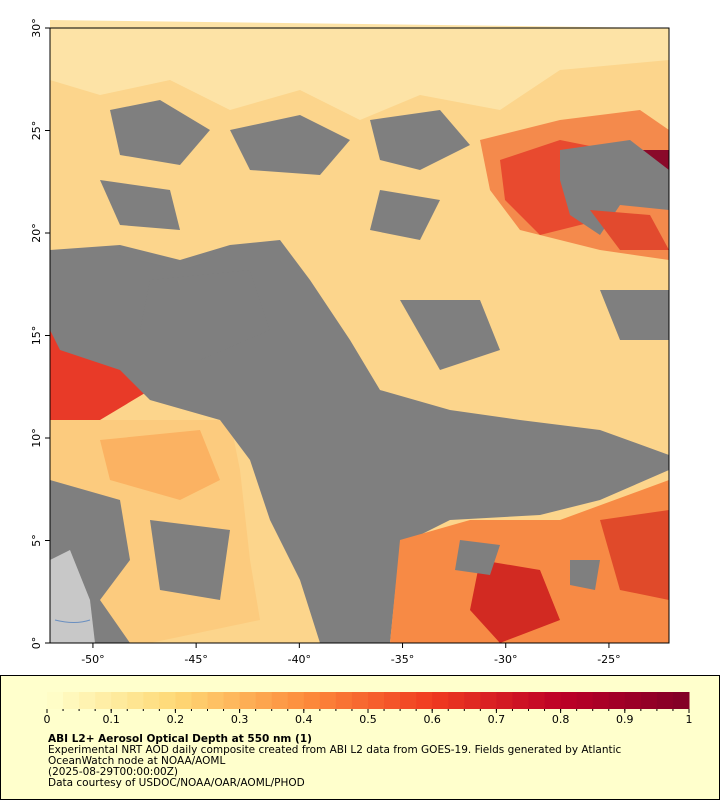 The width and height of the screenshot is (720, 800). Describe the element at coordinates (36, 540) in the screenshot. I see `y-tick-label: 5°` at that location.